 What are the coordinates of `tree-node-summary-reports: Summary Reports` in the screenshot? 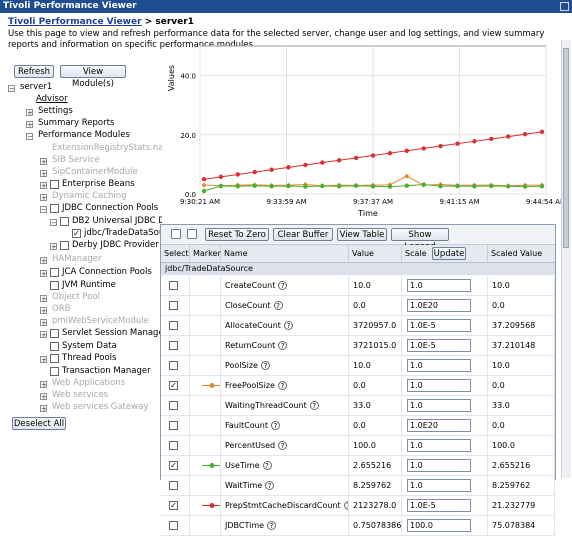 It's located at (76, 123).